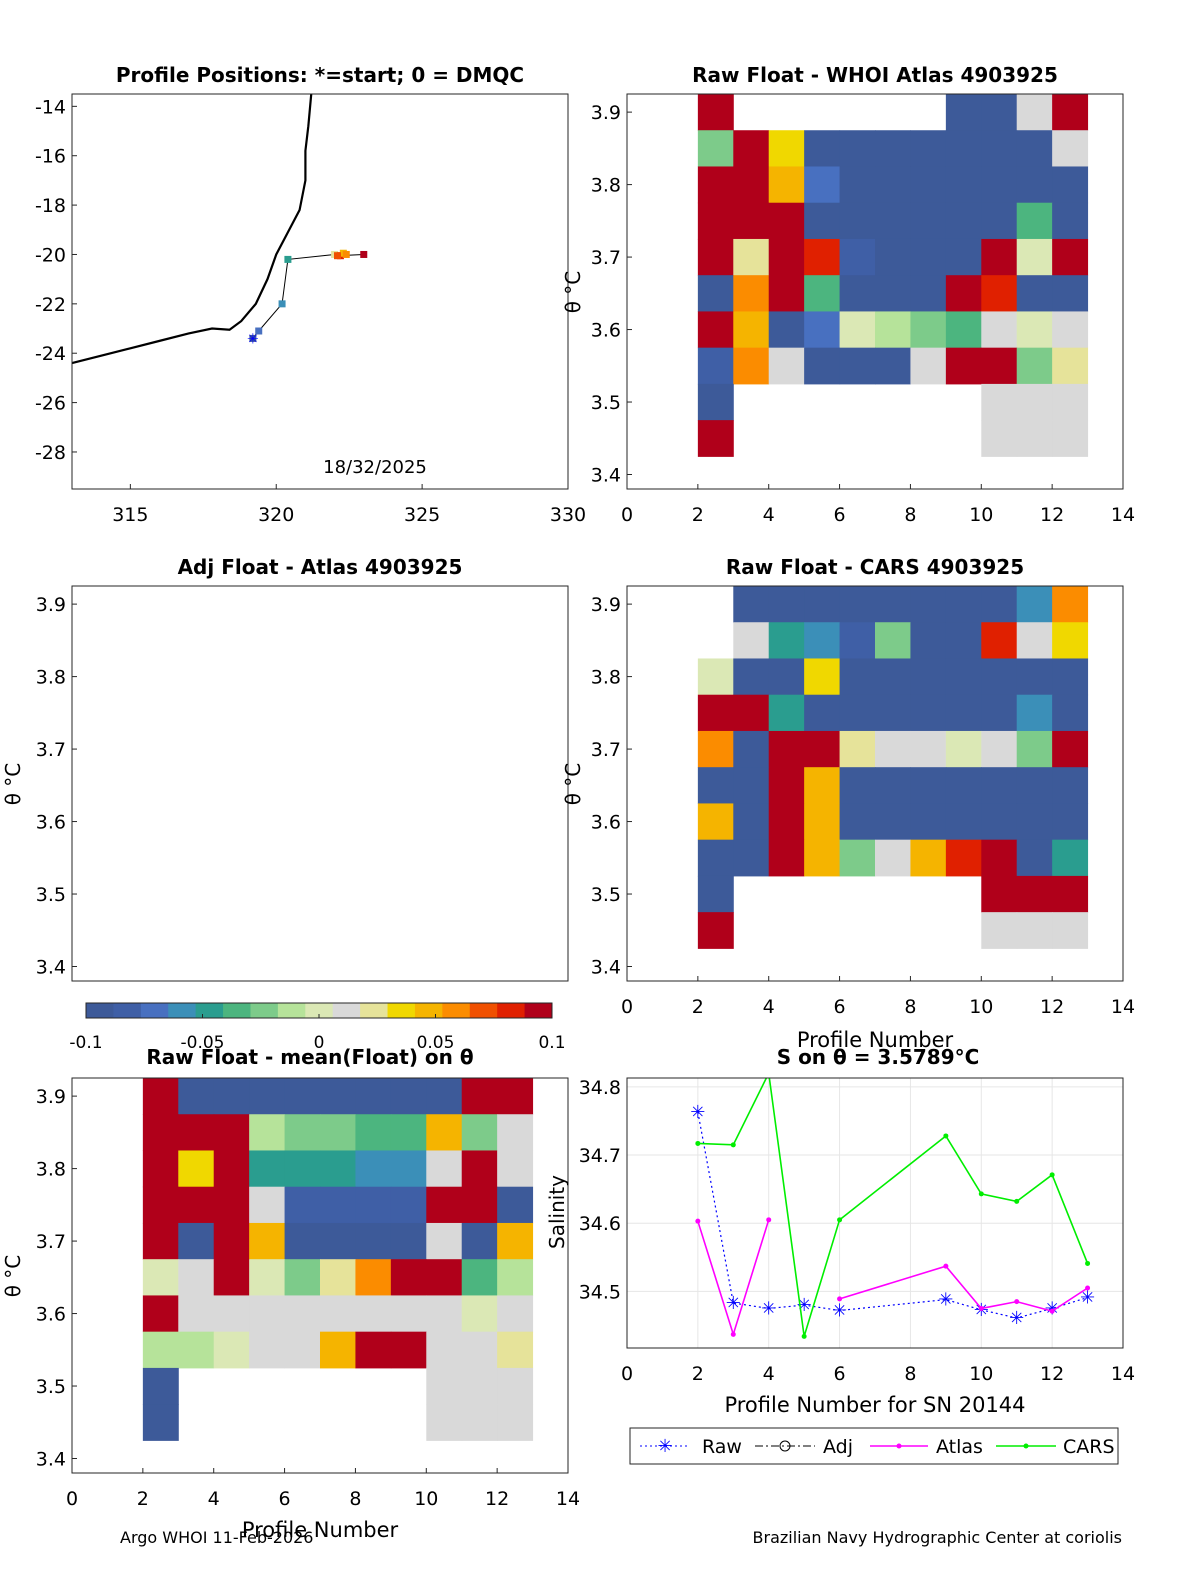 The image size is (1200, 1575). Describe the element at coordinates (346, 254) in the screenshot. I see `profile-position-marker` at that location.